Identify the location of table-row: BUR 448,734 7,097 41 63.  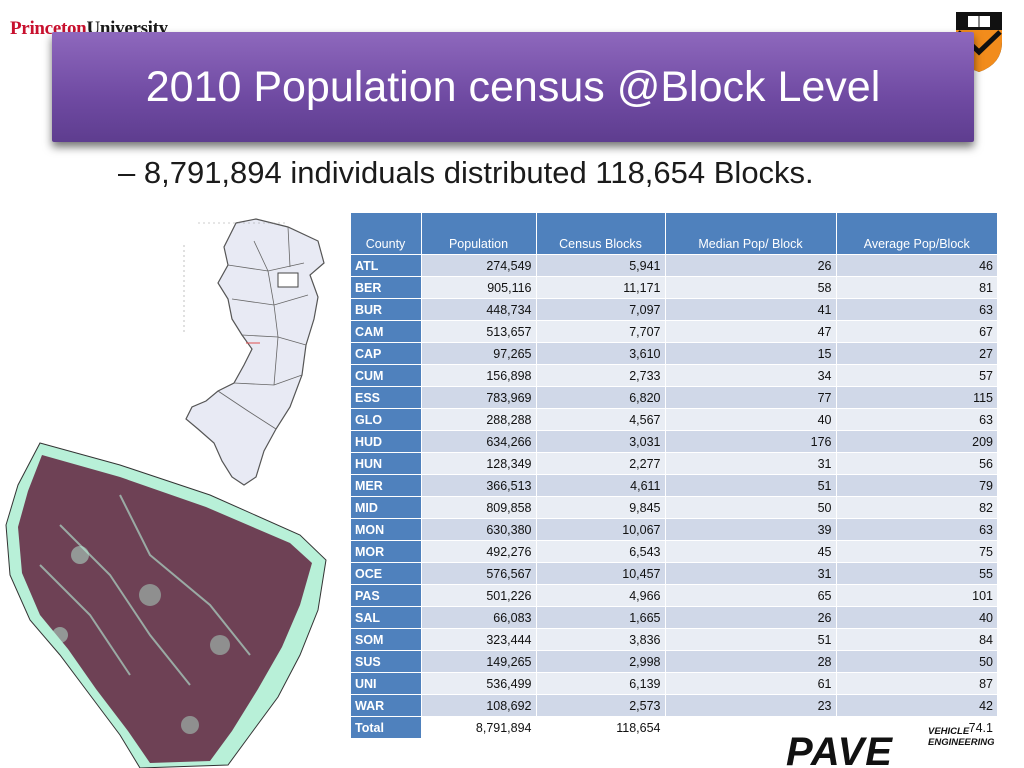
(674, 309).